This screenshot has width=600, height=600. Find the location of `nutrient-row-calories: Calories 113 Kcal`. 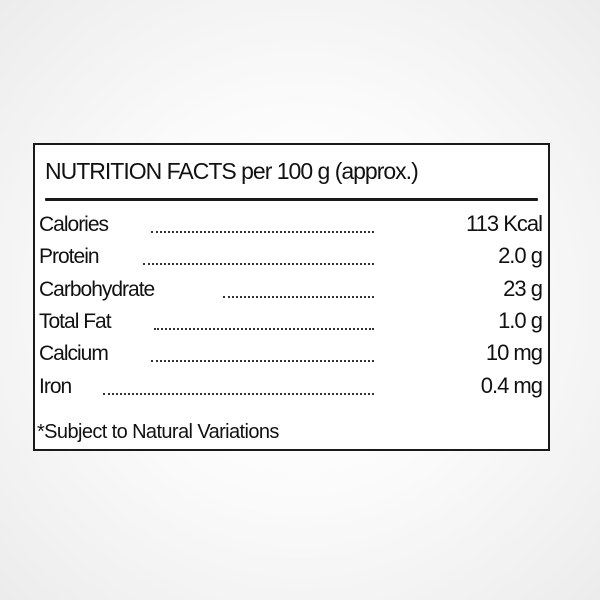

nutrient-row-calories: Calories 113 Kcal is located at coordinates (291, 225).